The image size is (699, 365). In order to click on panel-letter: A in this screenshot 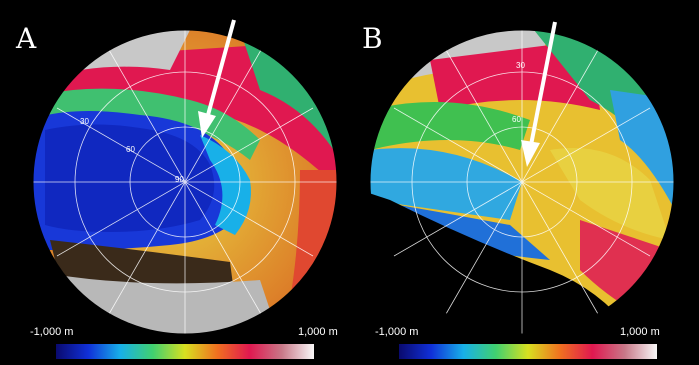, I will do `click(26, 38)`.